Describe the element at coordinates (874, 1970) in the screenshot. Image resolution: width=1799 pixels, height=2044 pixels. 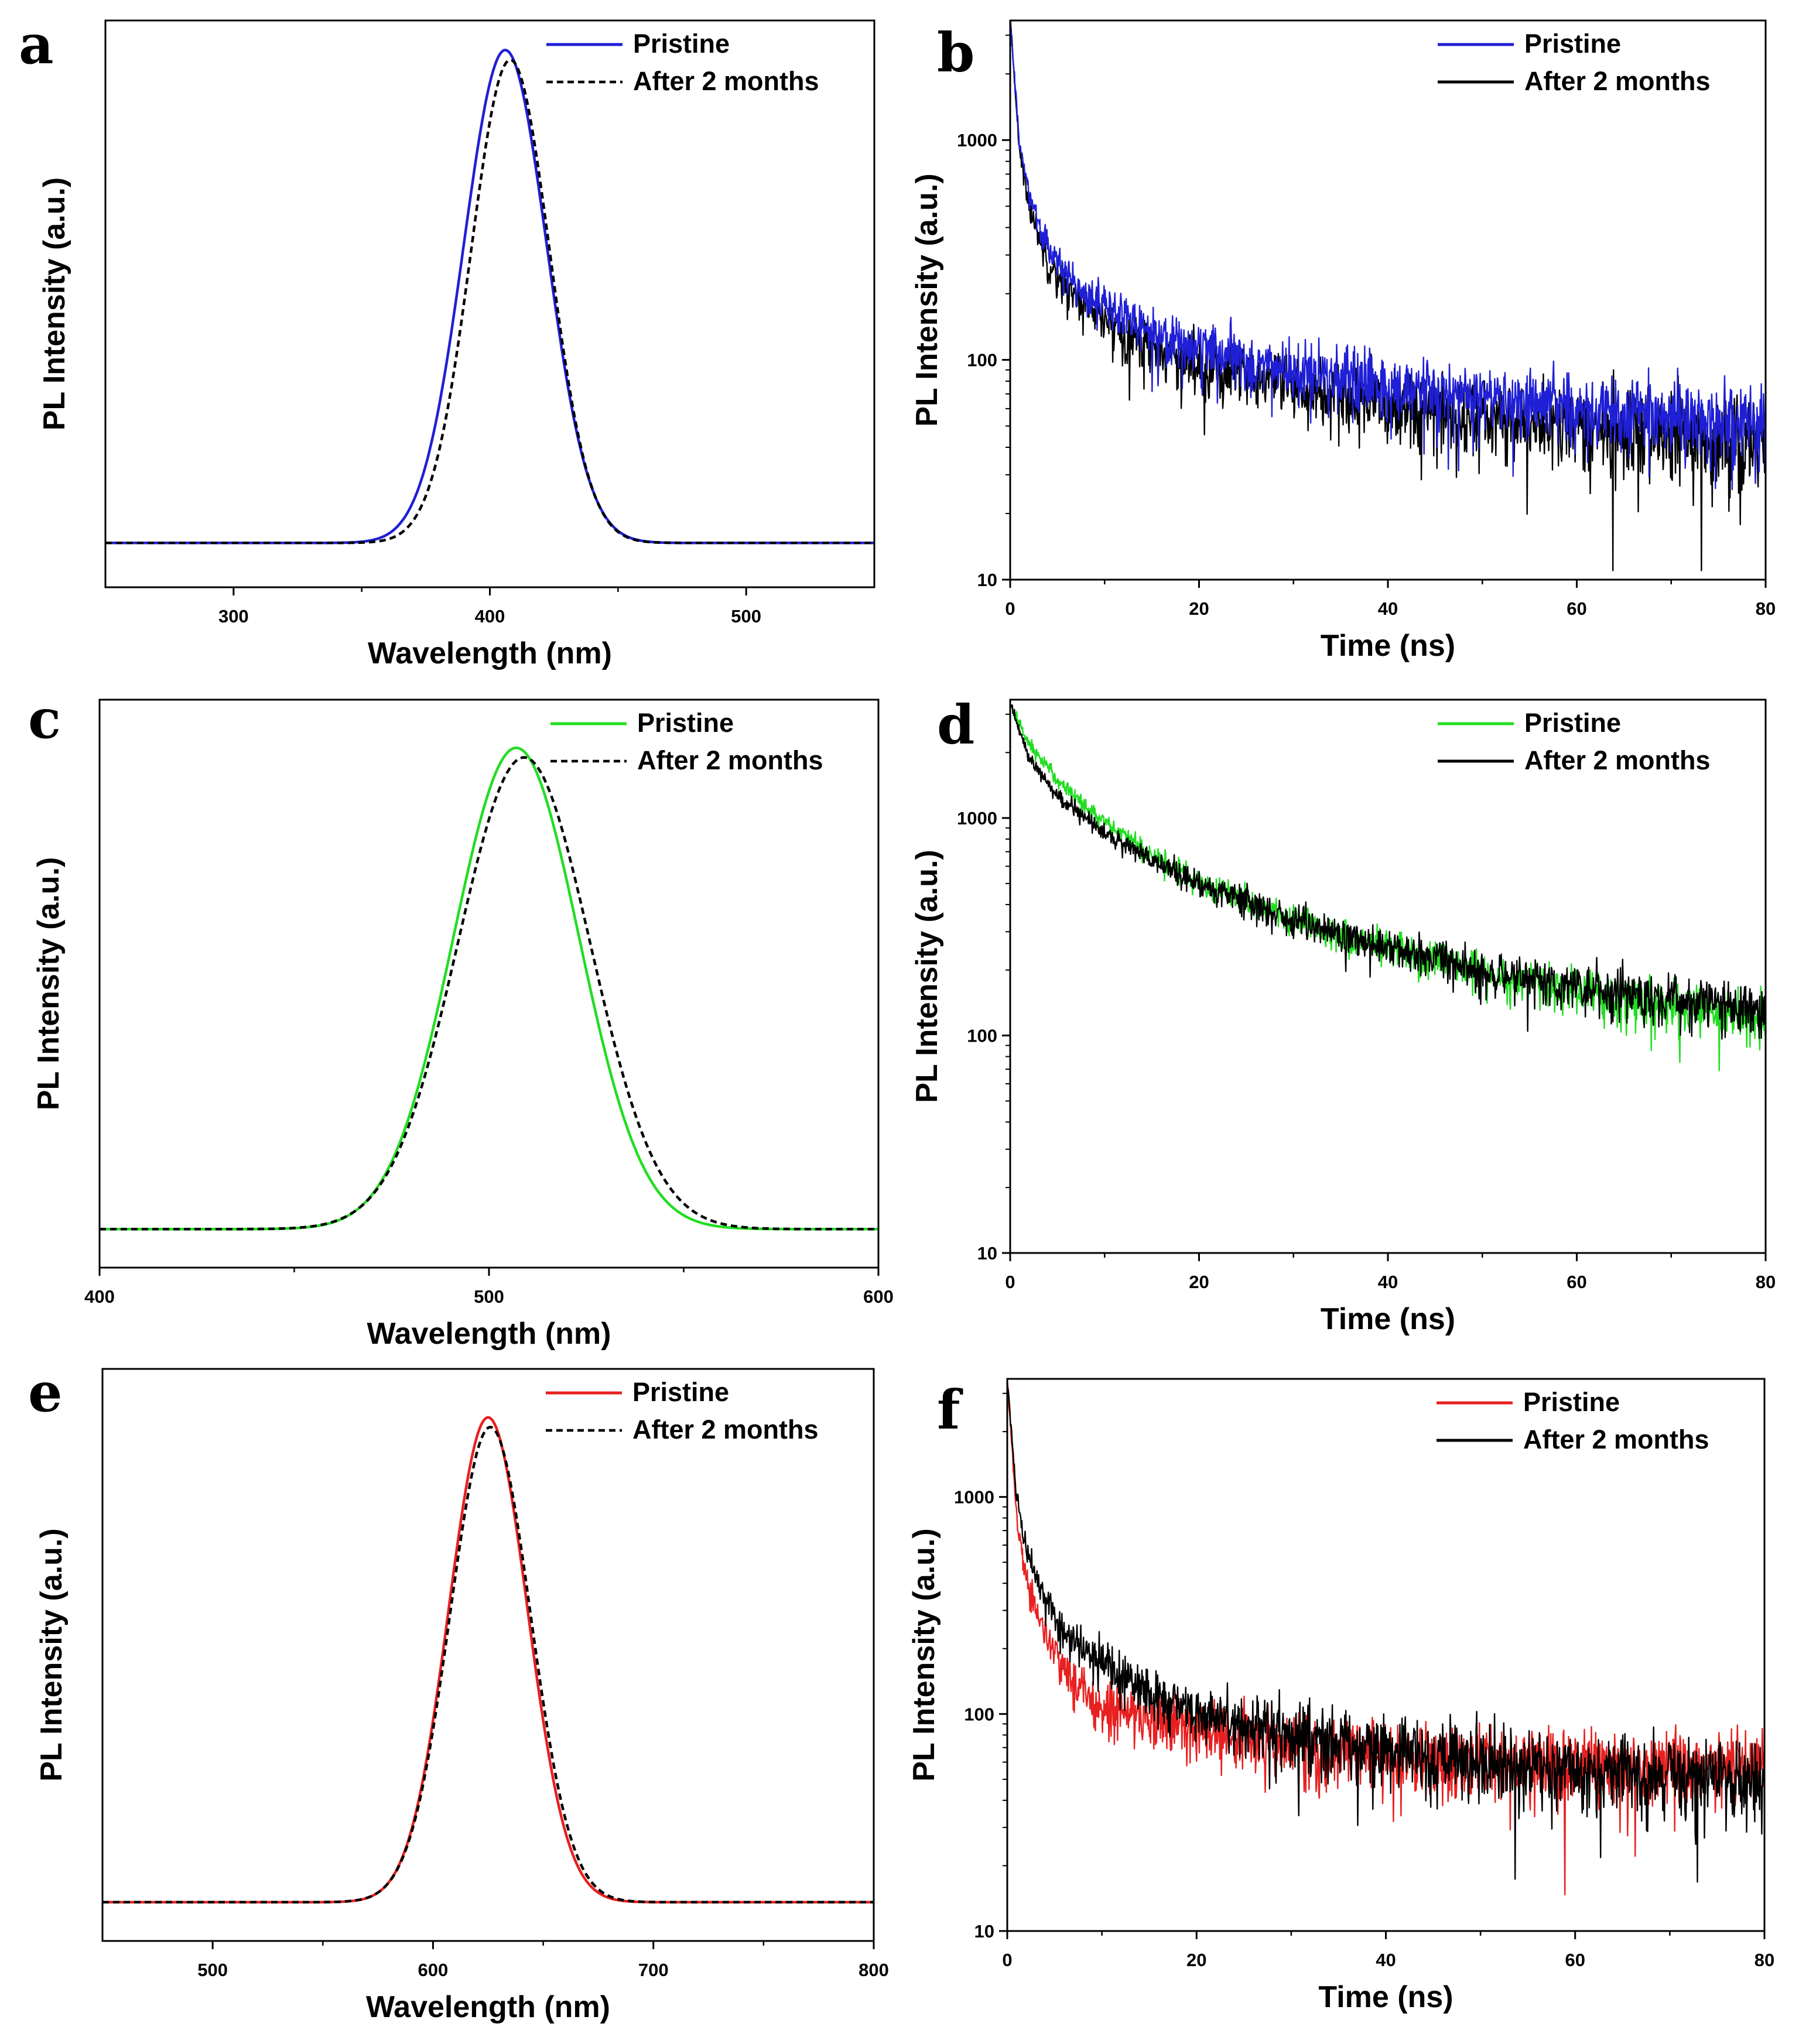
I see `x-tick-label-e: 800` at that location.